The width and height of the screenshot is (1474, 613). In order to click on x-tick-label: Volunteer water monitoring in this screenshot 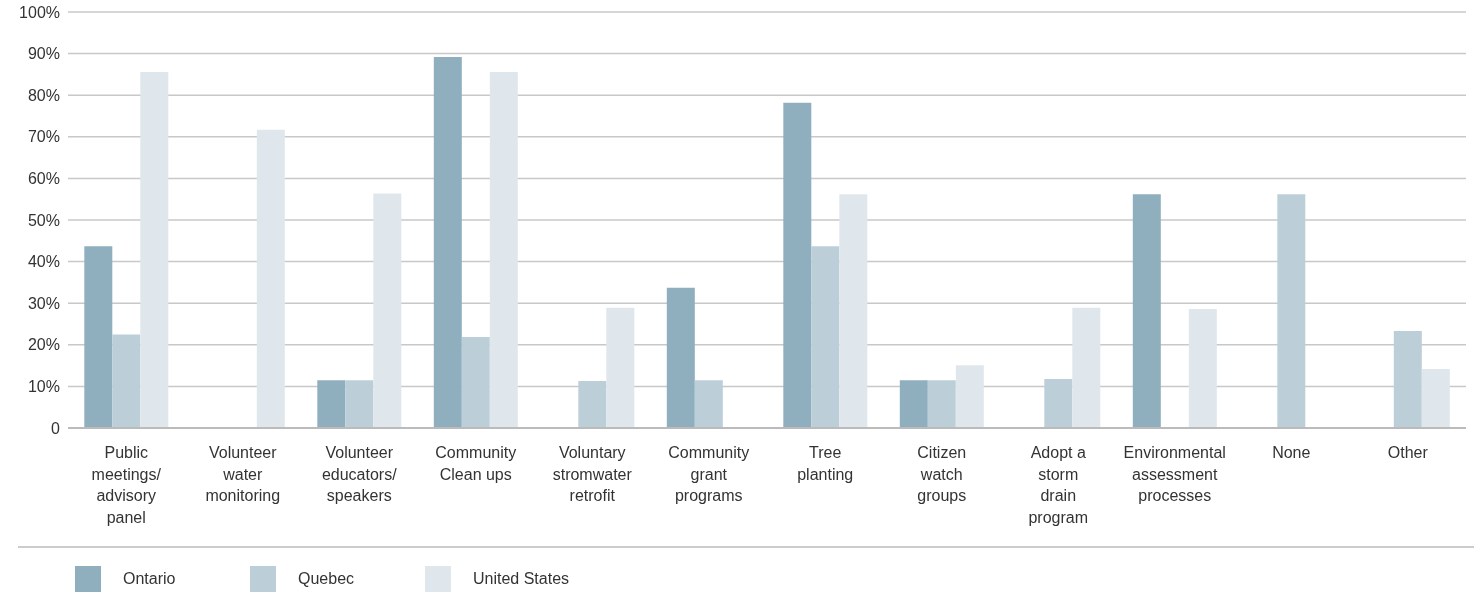, I will do `click(243, 474)`.